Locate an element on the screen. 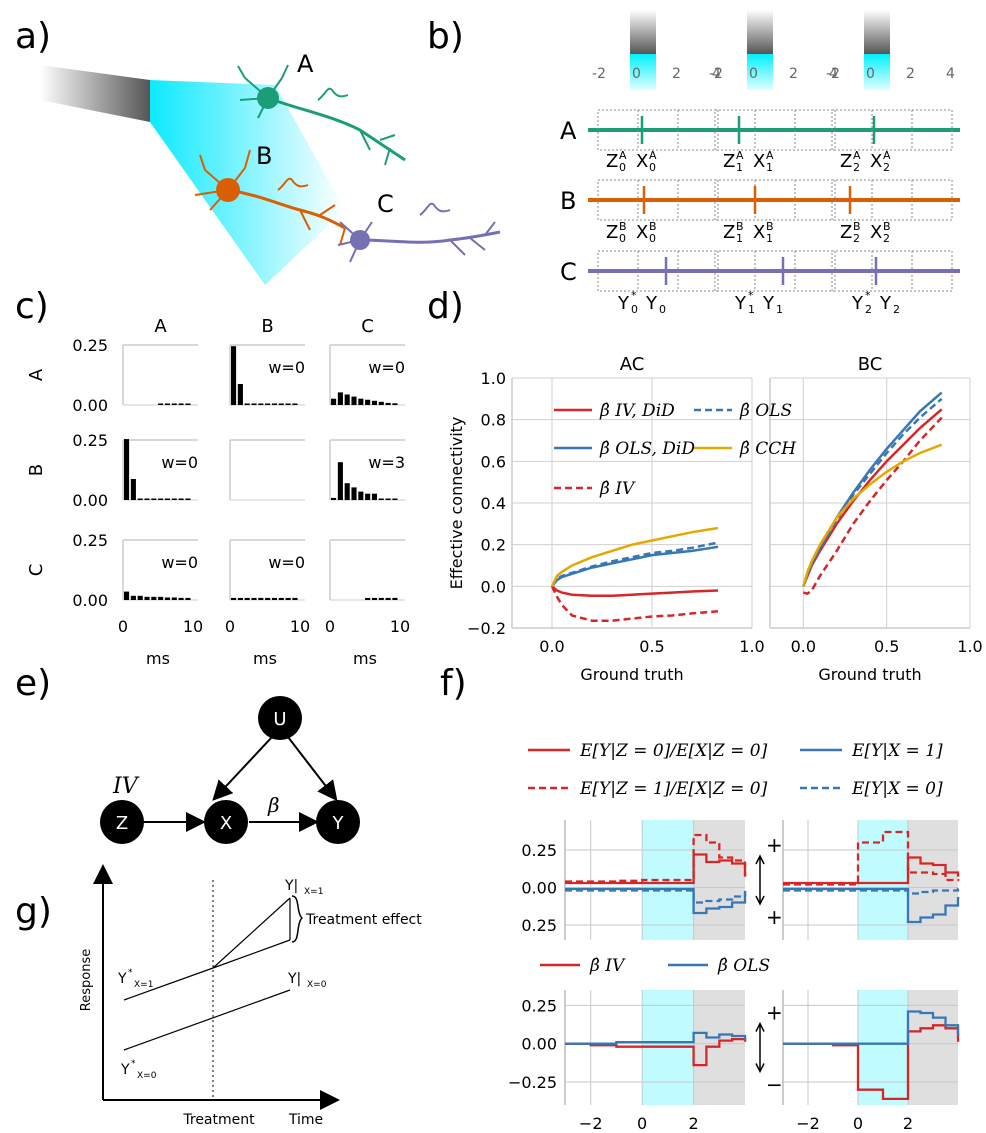  variable-sup: B is located at coordinates (653, 226).